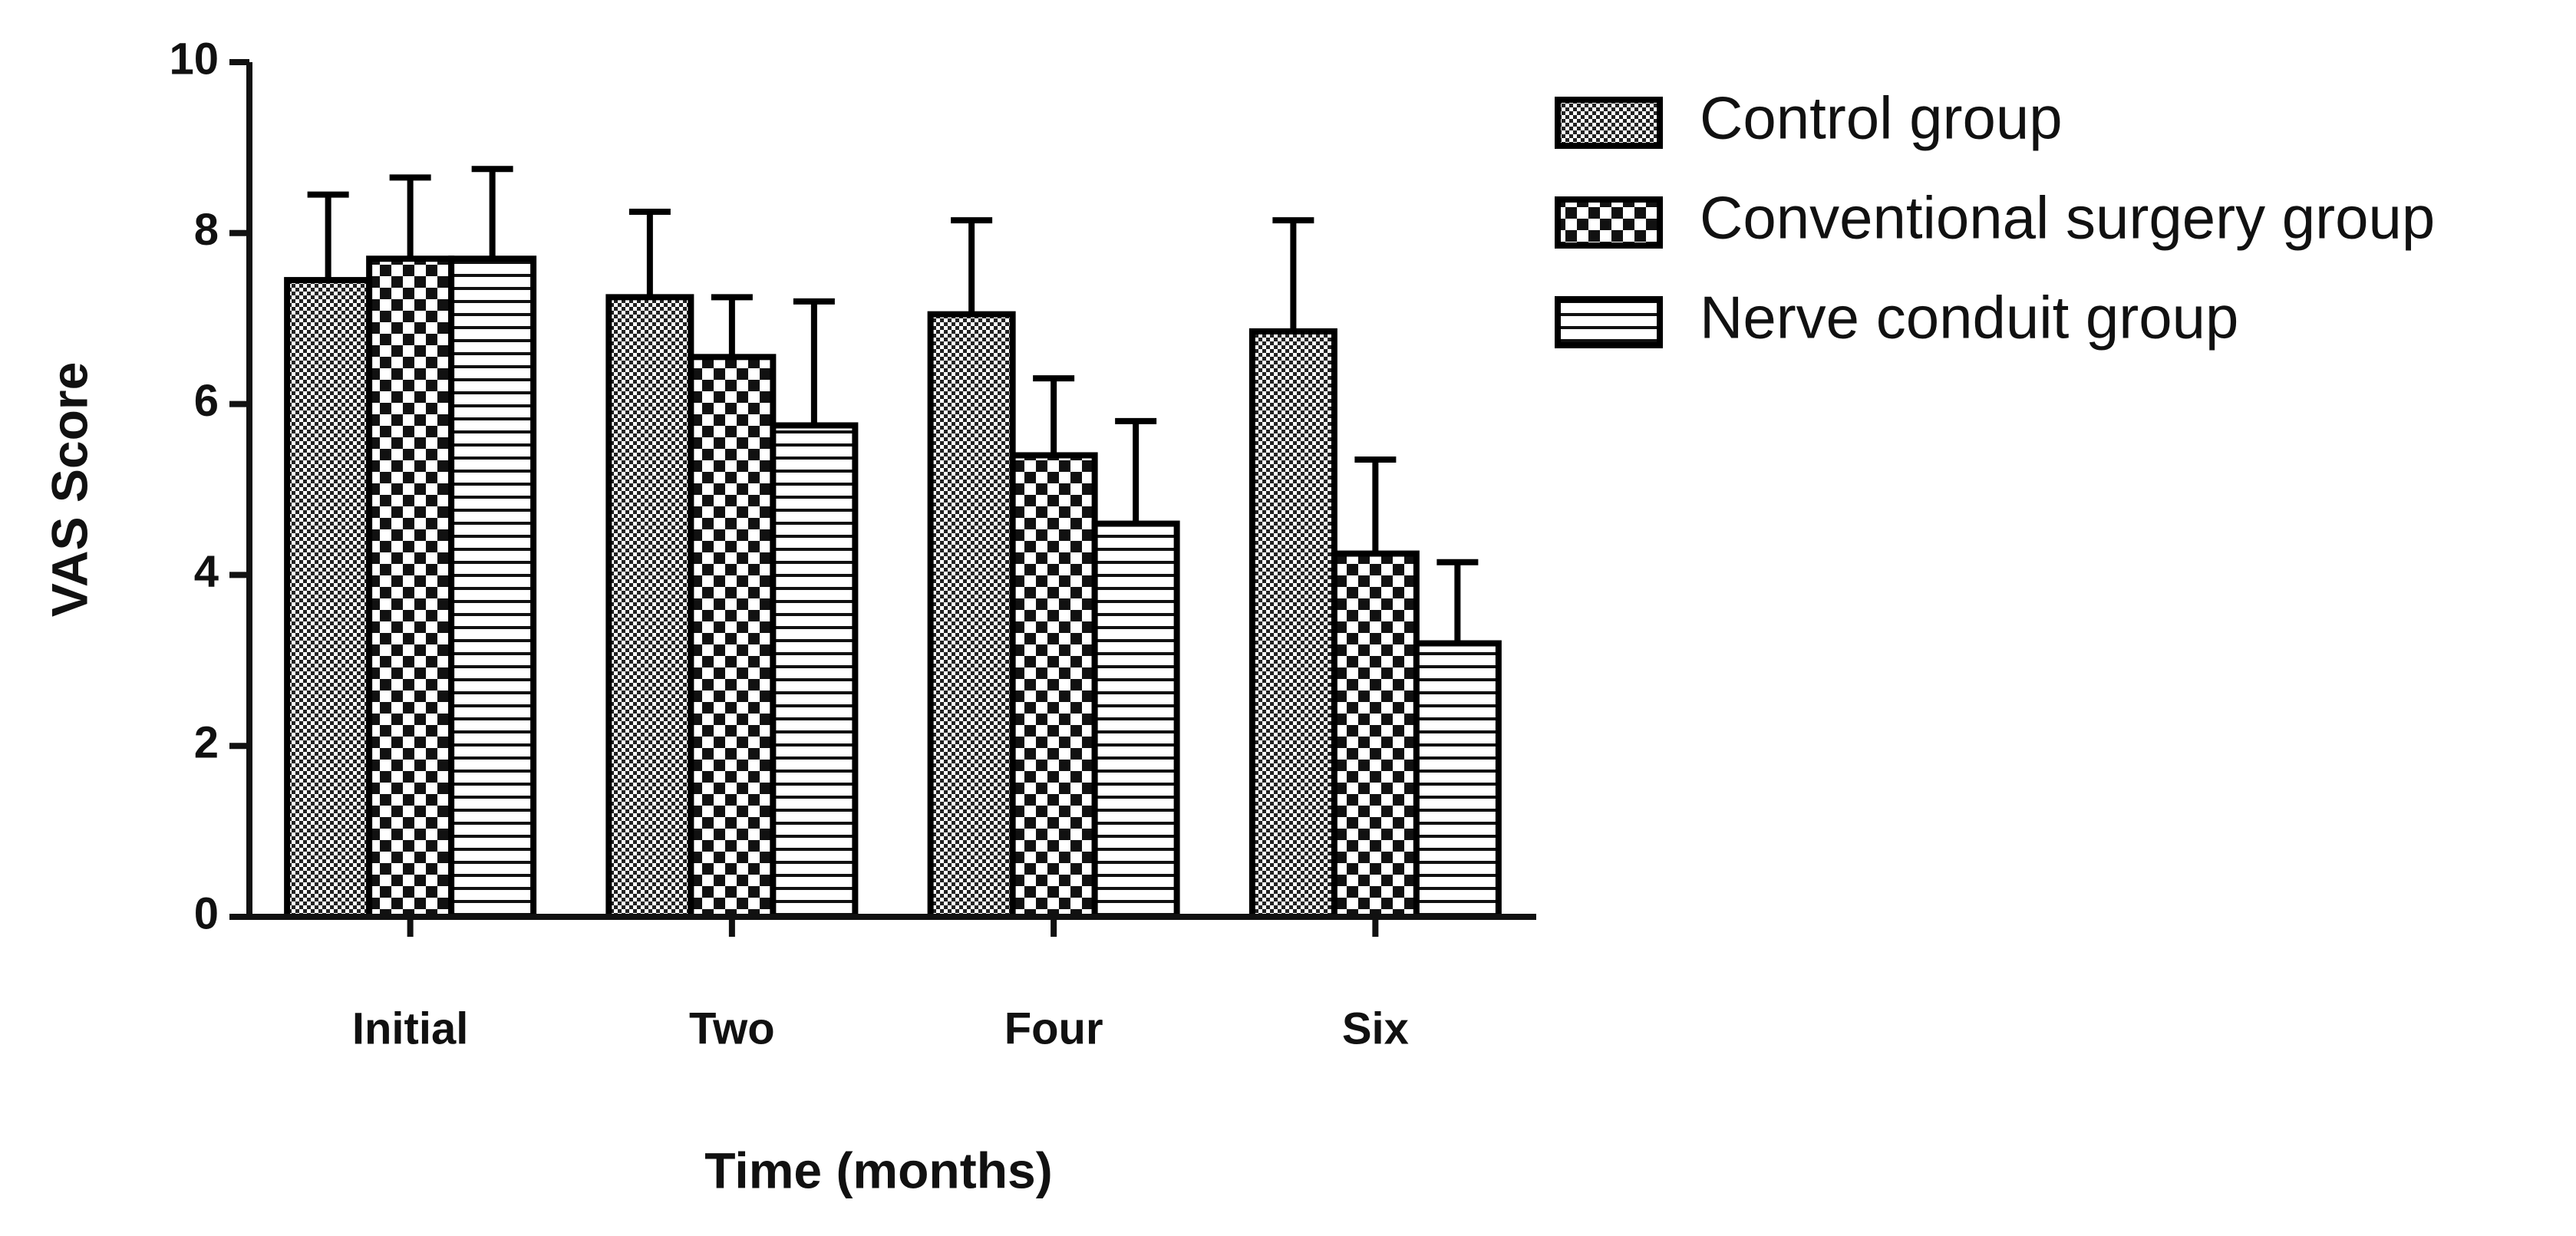 This screenshot has height=1236, width=2576. Describe the element at coordinates (878, 1170) in the screenshot. I see `x-axis-title: Time (months)` at that location.